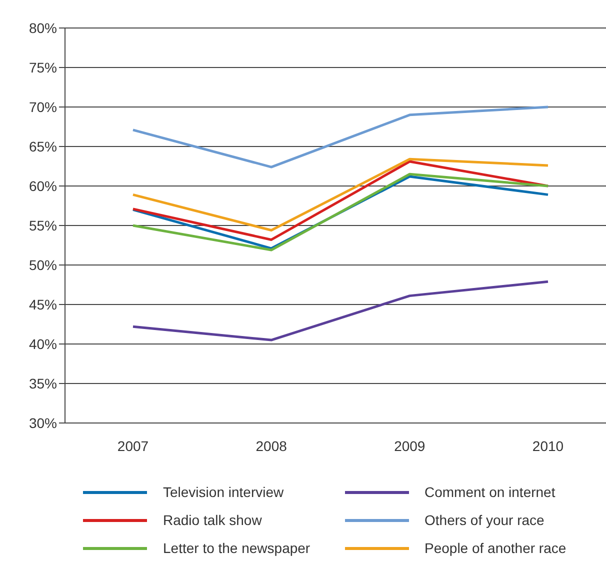  Describe the element at coordinates (42, 225) in the screenshot. I see `y-tick-label: 55%` at that location.